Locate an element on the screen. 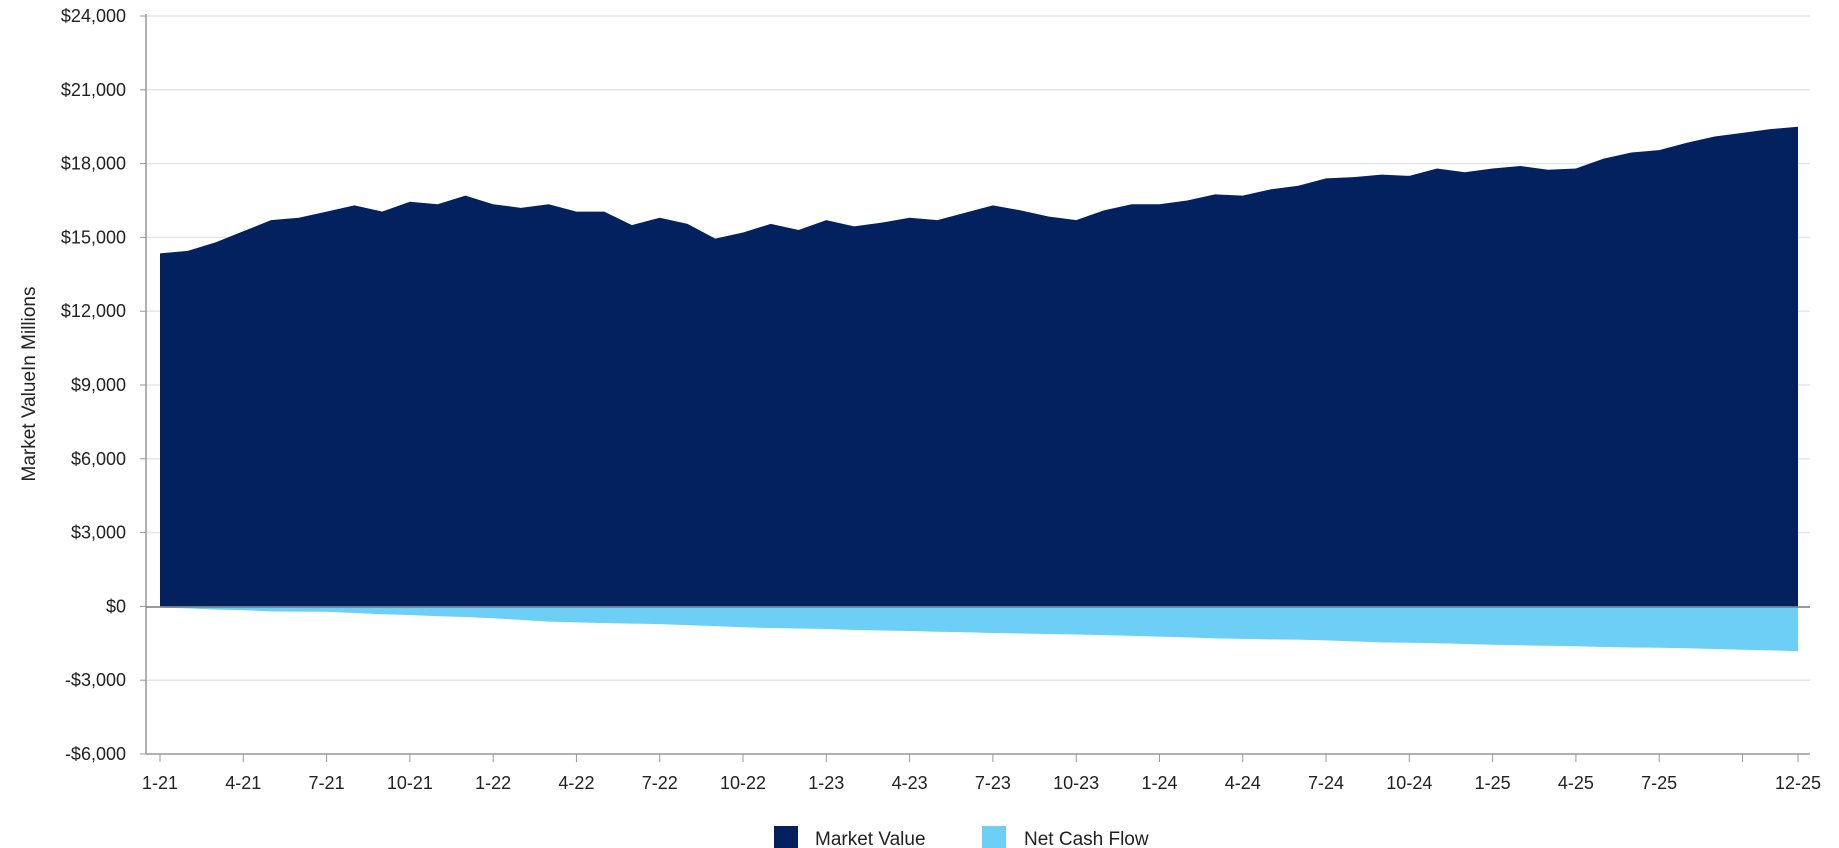  legend: Market Value Net Cash Flow is located at coordinates (961, 837).